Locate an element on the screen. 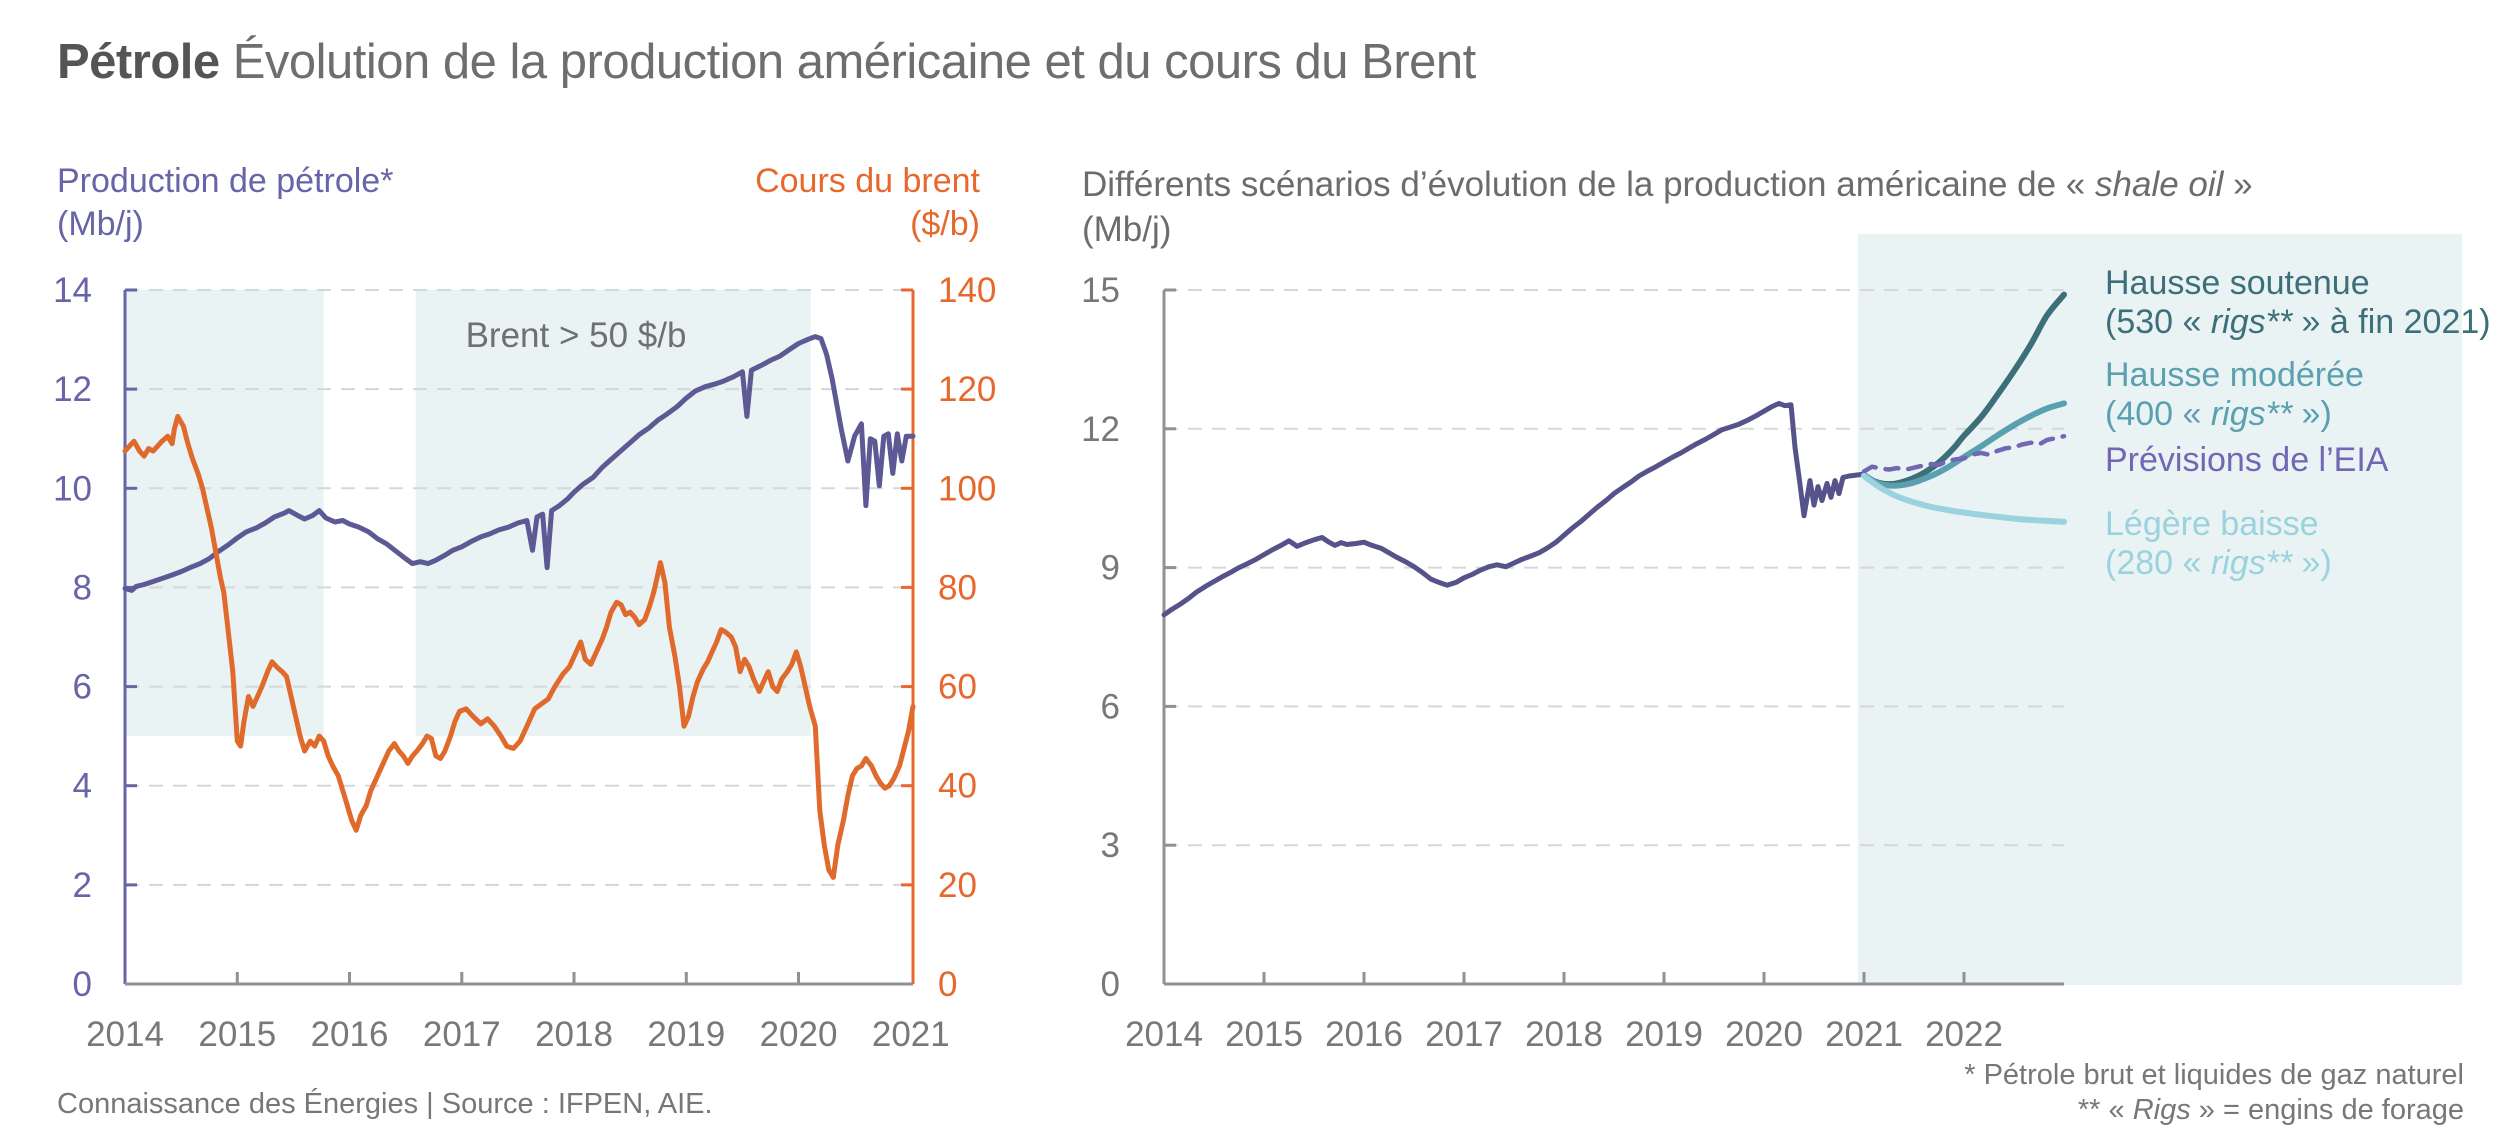 The image size is (2500, 1148). legend-label: Prévisions de l’EIA is located at coordinates (2246, 460).